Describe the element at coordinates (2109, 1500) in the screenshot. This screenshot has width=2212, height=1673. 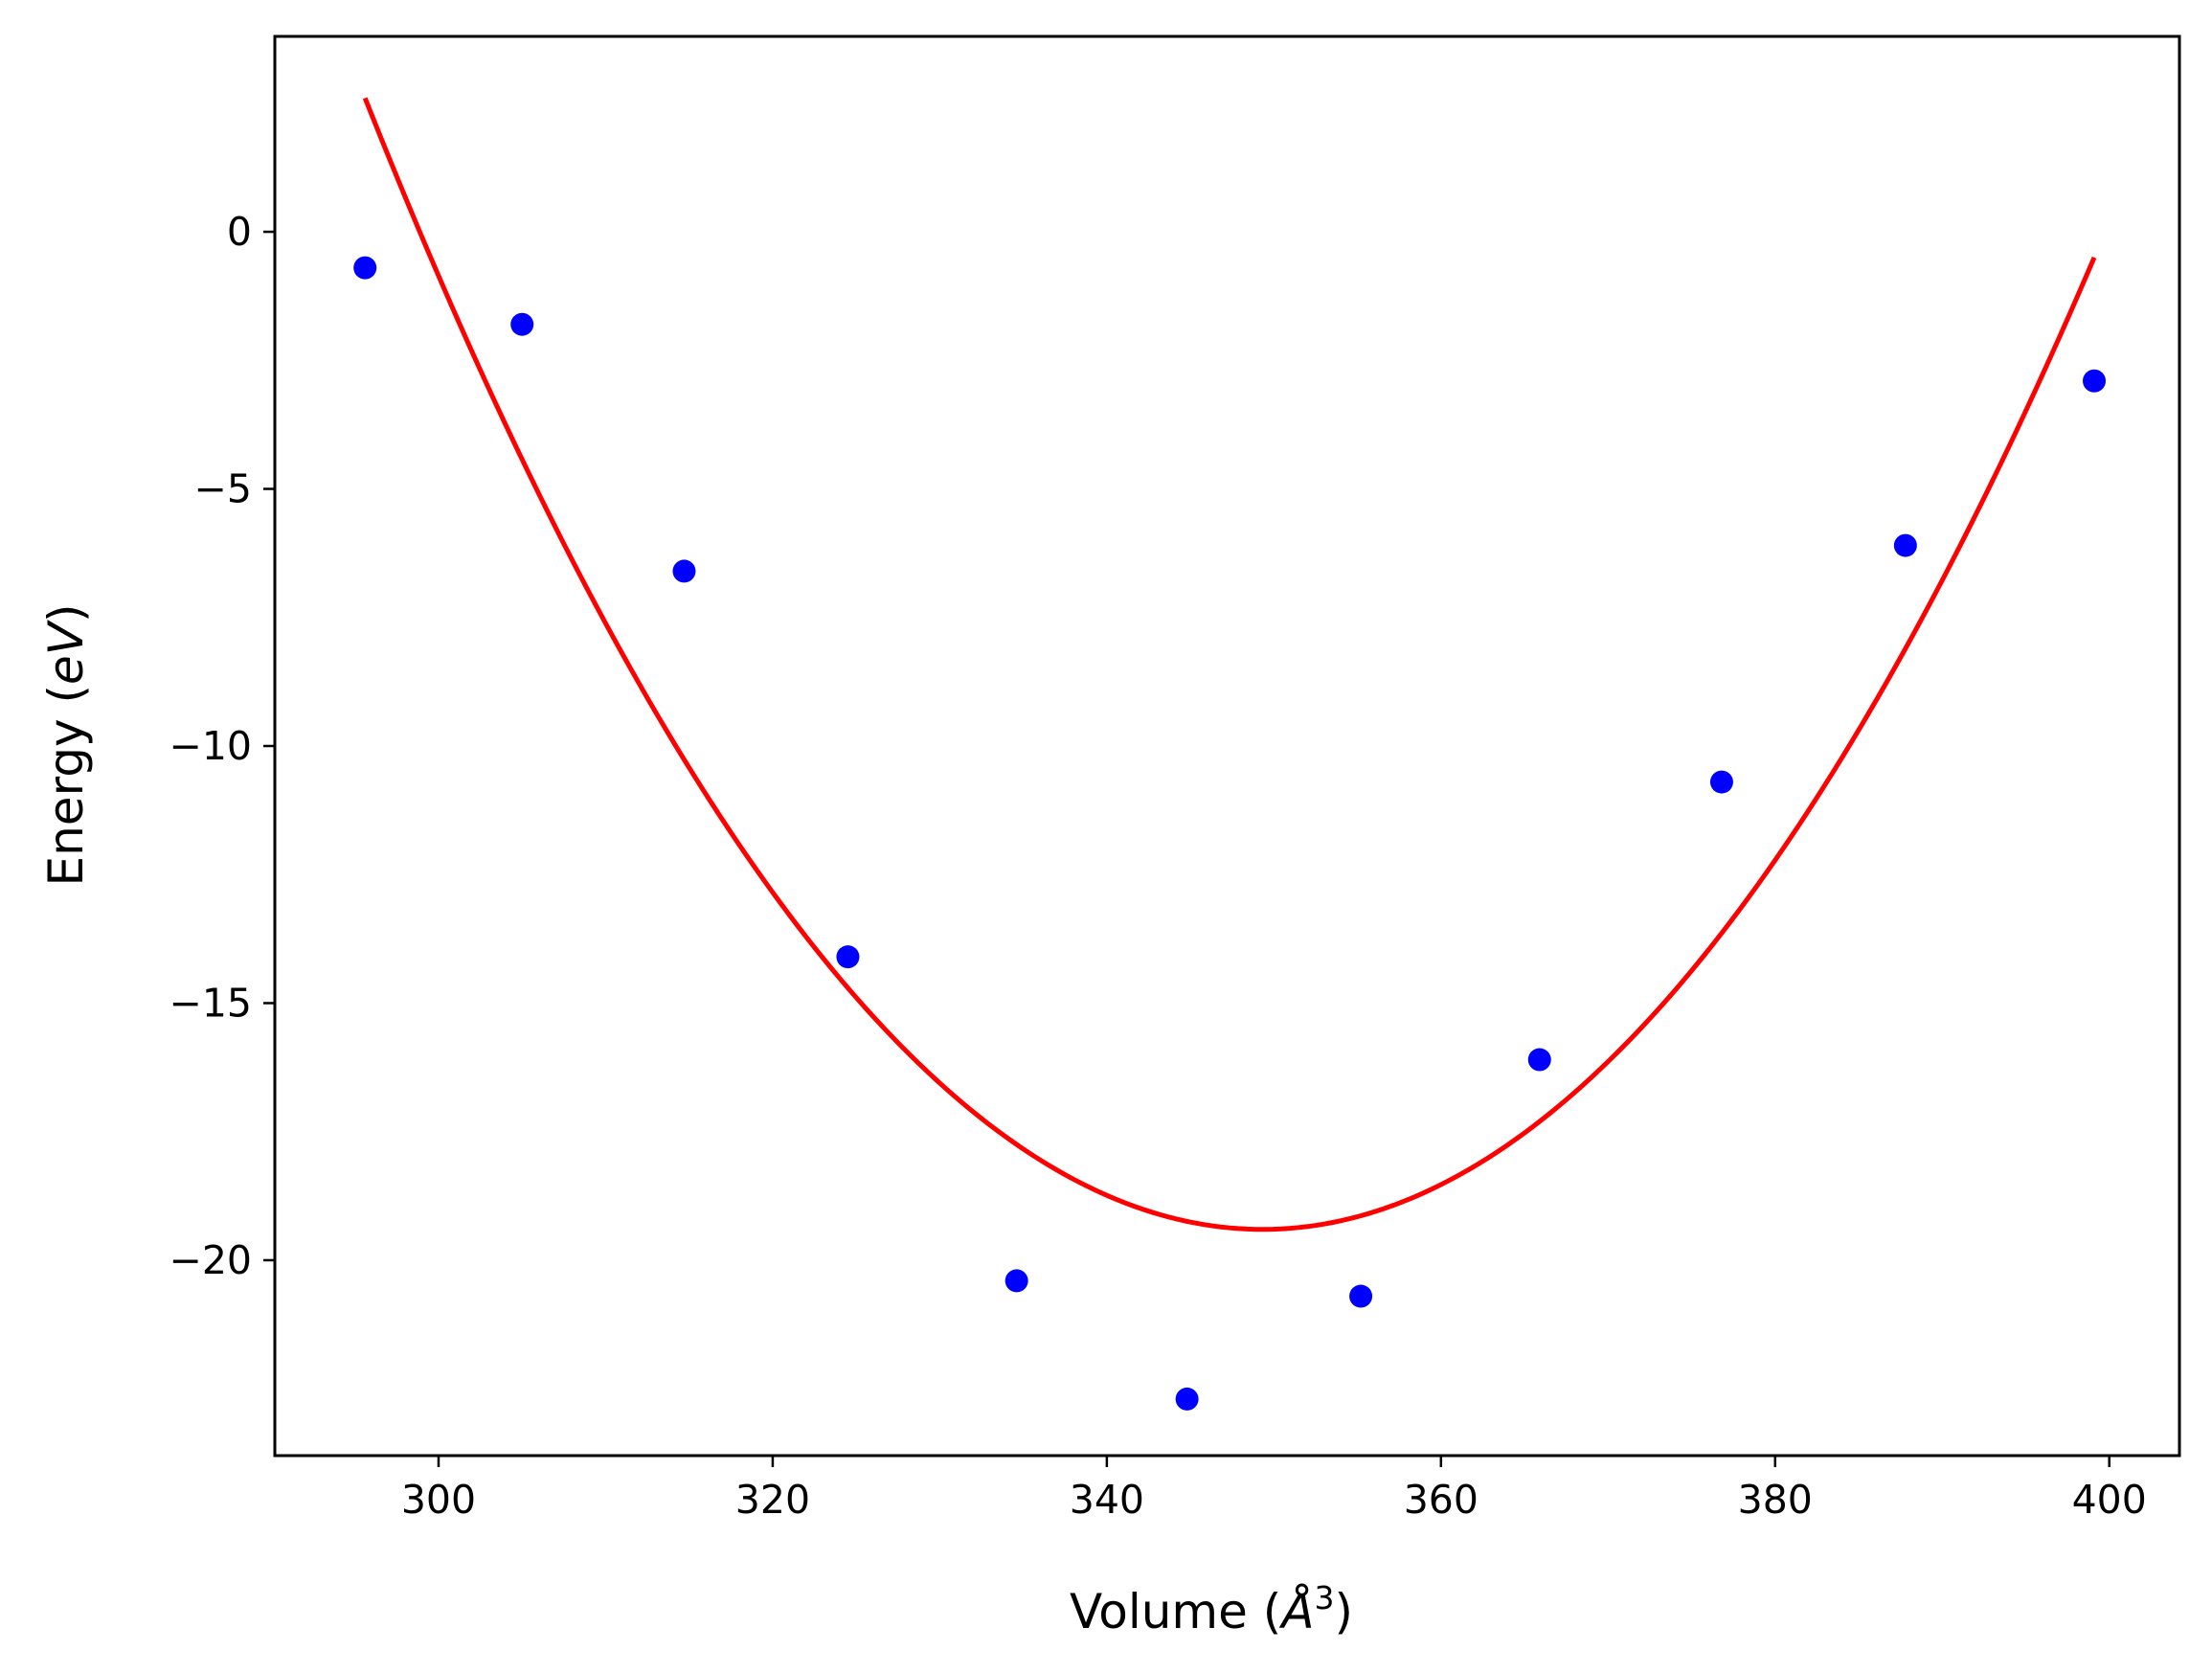
I see `x-tick-label: 400` at that location.